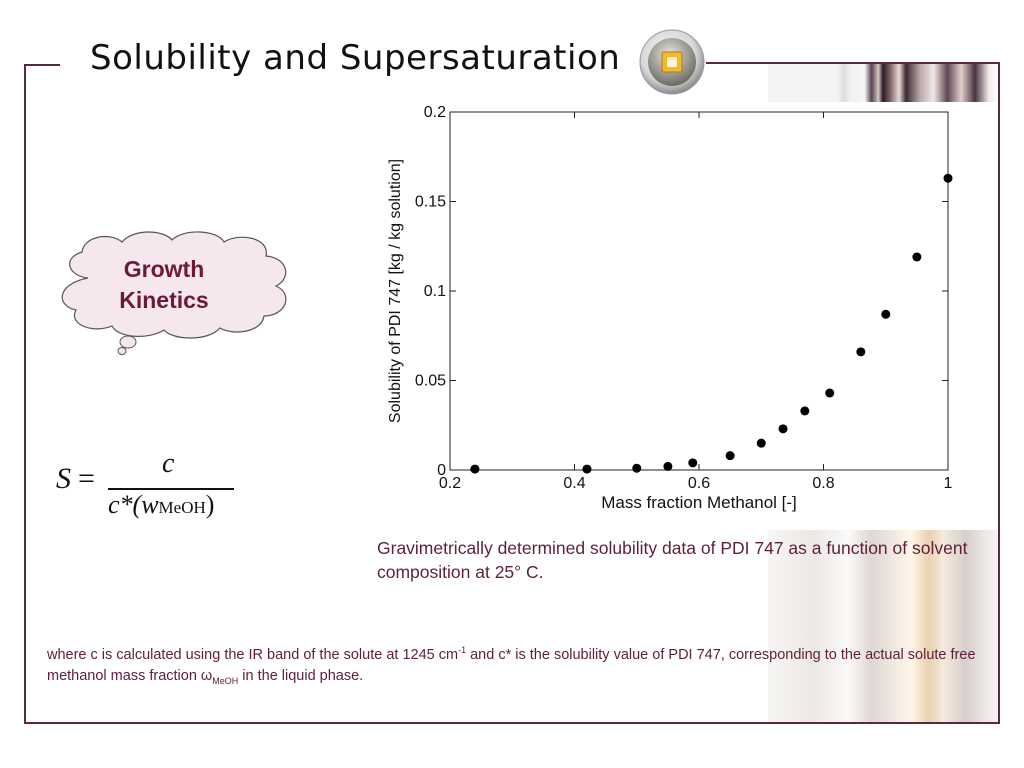 This screenshot has height=768, width=1024. Describe the element at coordinates (450, 483) in the screenshot. I see `x-tick-label: 0.2` at that location.